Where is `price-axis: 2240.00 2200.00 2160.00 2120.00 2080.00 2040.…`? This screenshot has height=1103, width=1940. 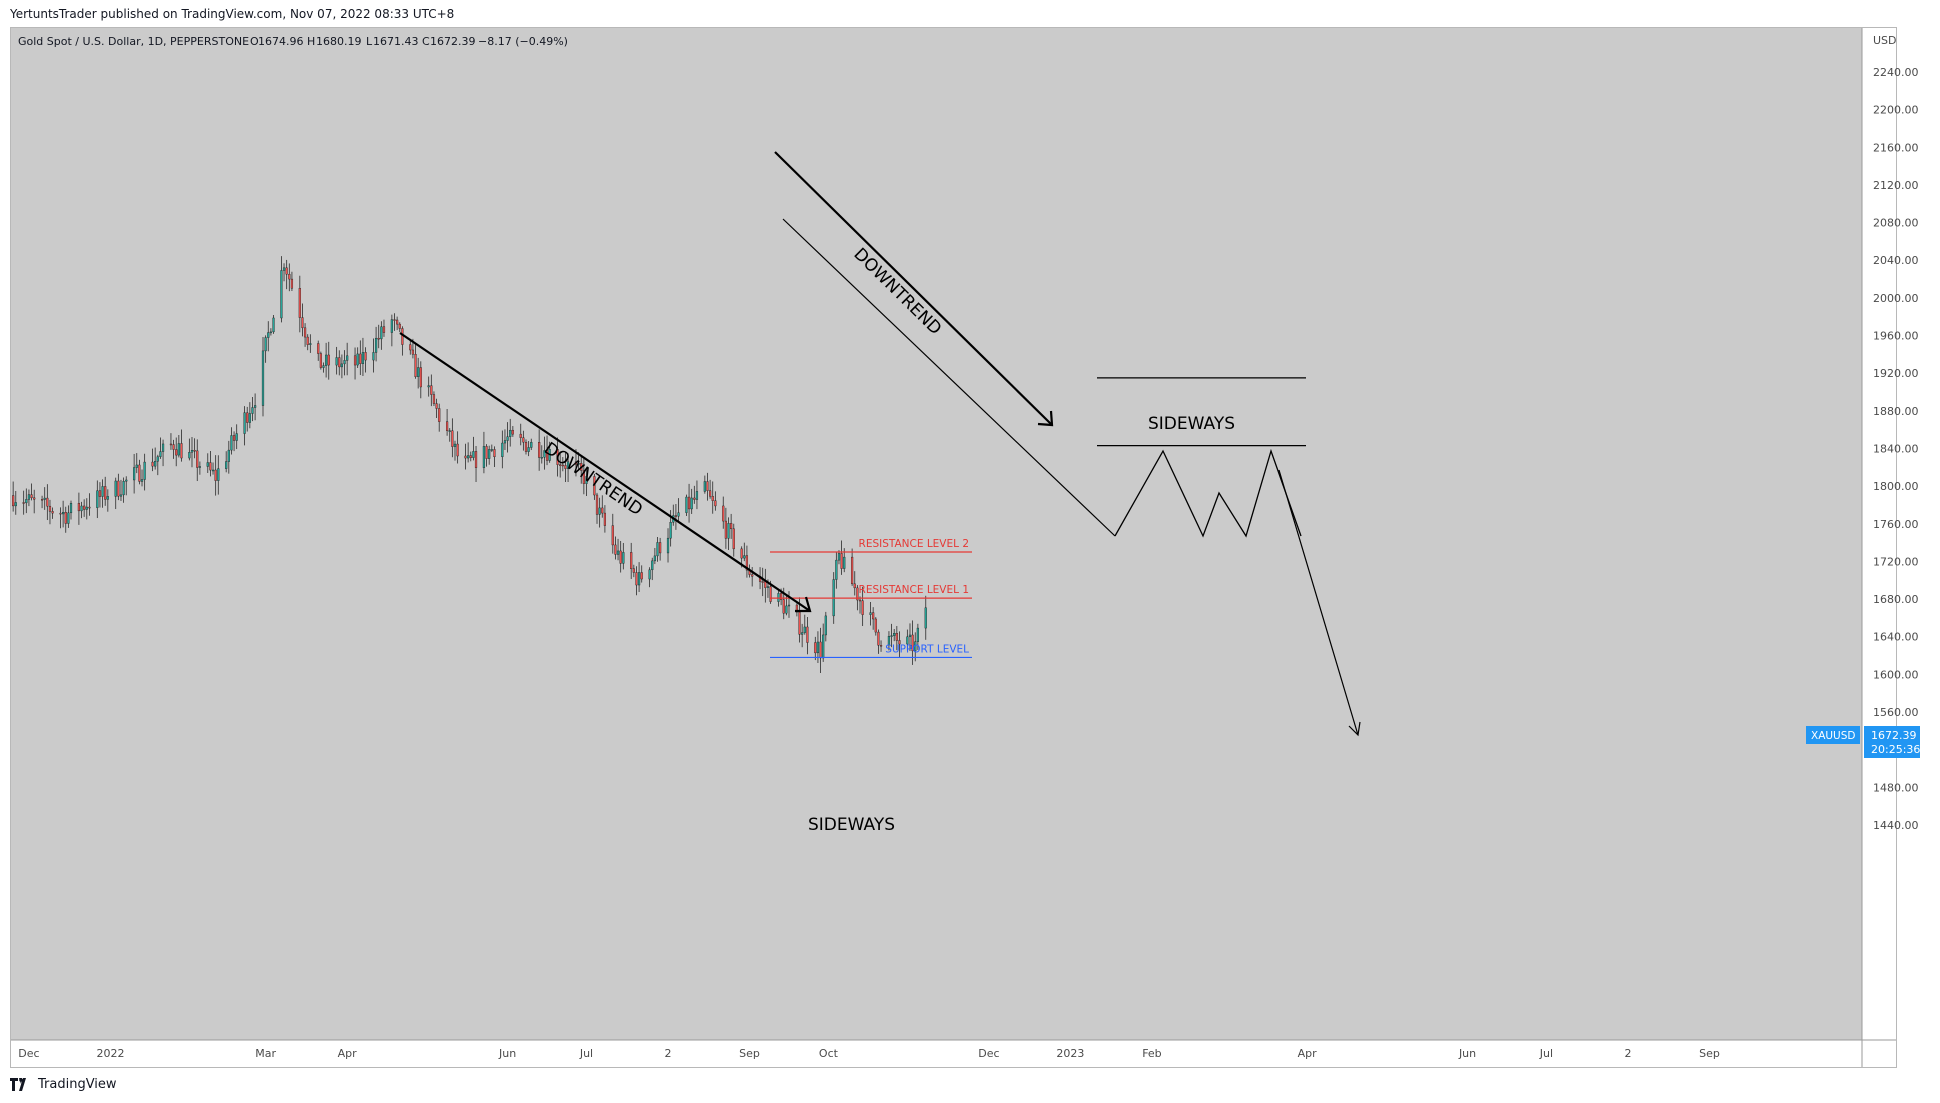 price-axis: 2240.00 2200.00 2160.00 2120.00 2080.00 2040.… is located at coordinates (1896, 449).